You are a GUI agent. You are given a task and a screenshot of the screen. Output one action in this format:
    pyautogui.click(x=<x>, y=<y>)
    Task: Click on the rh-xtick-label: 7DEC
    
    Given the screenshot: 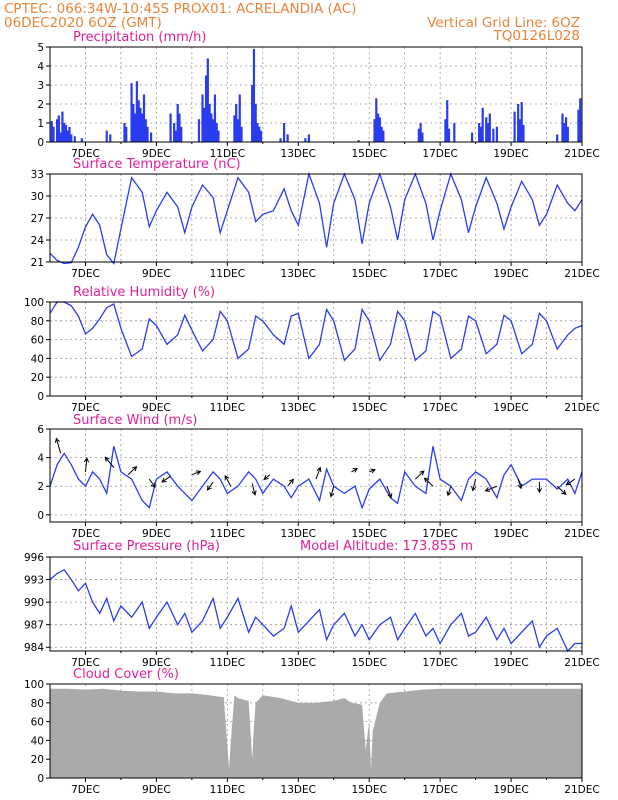 What is the action you would take?
    pyautogui.click(x=85, y=408)
    